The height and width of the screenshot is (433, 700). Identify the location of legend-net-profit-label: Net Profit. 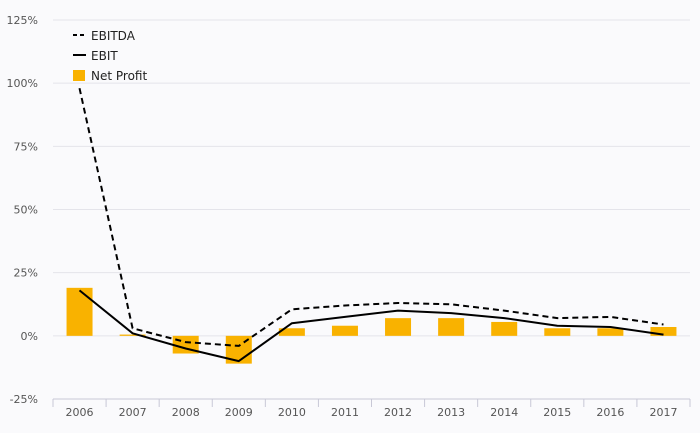
(119, 76).